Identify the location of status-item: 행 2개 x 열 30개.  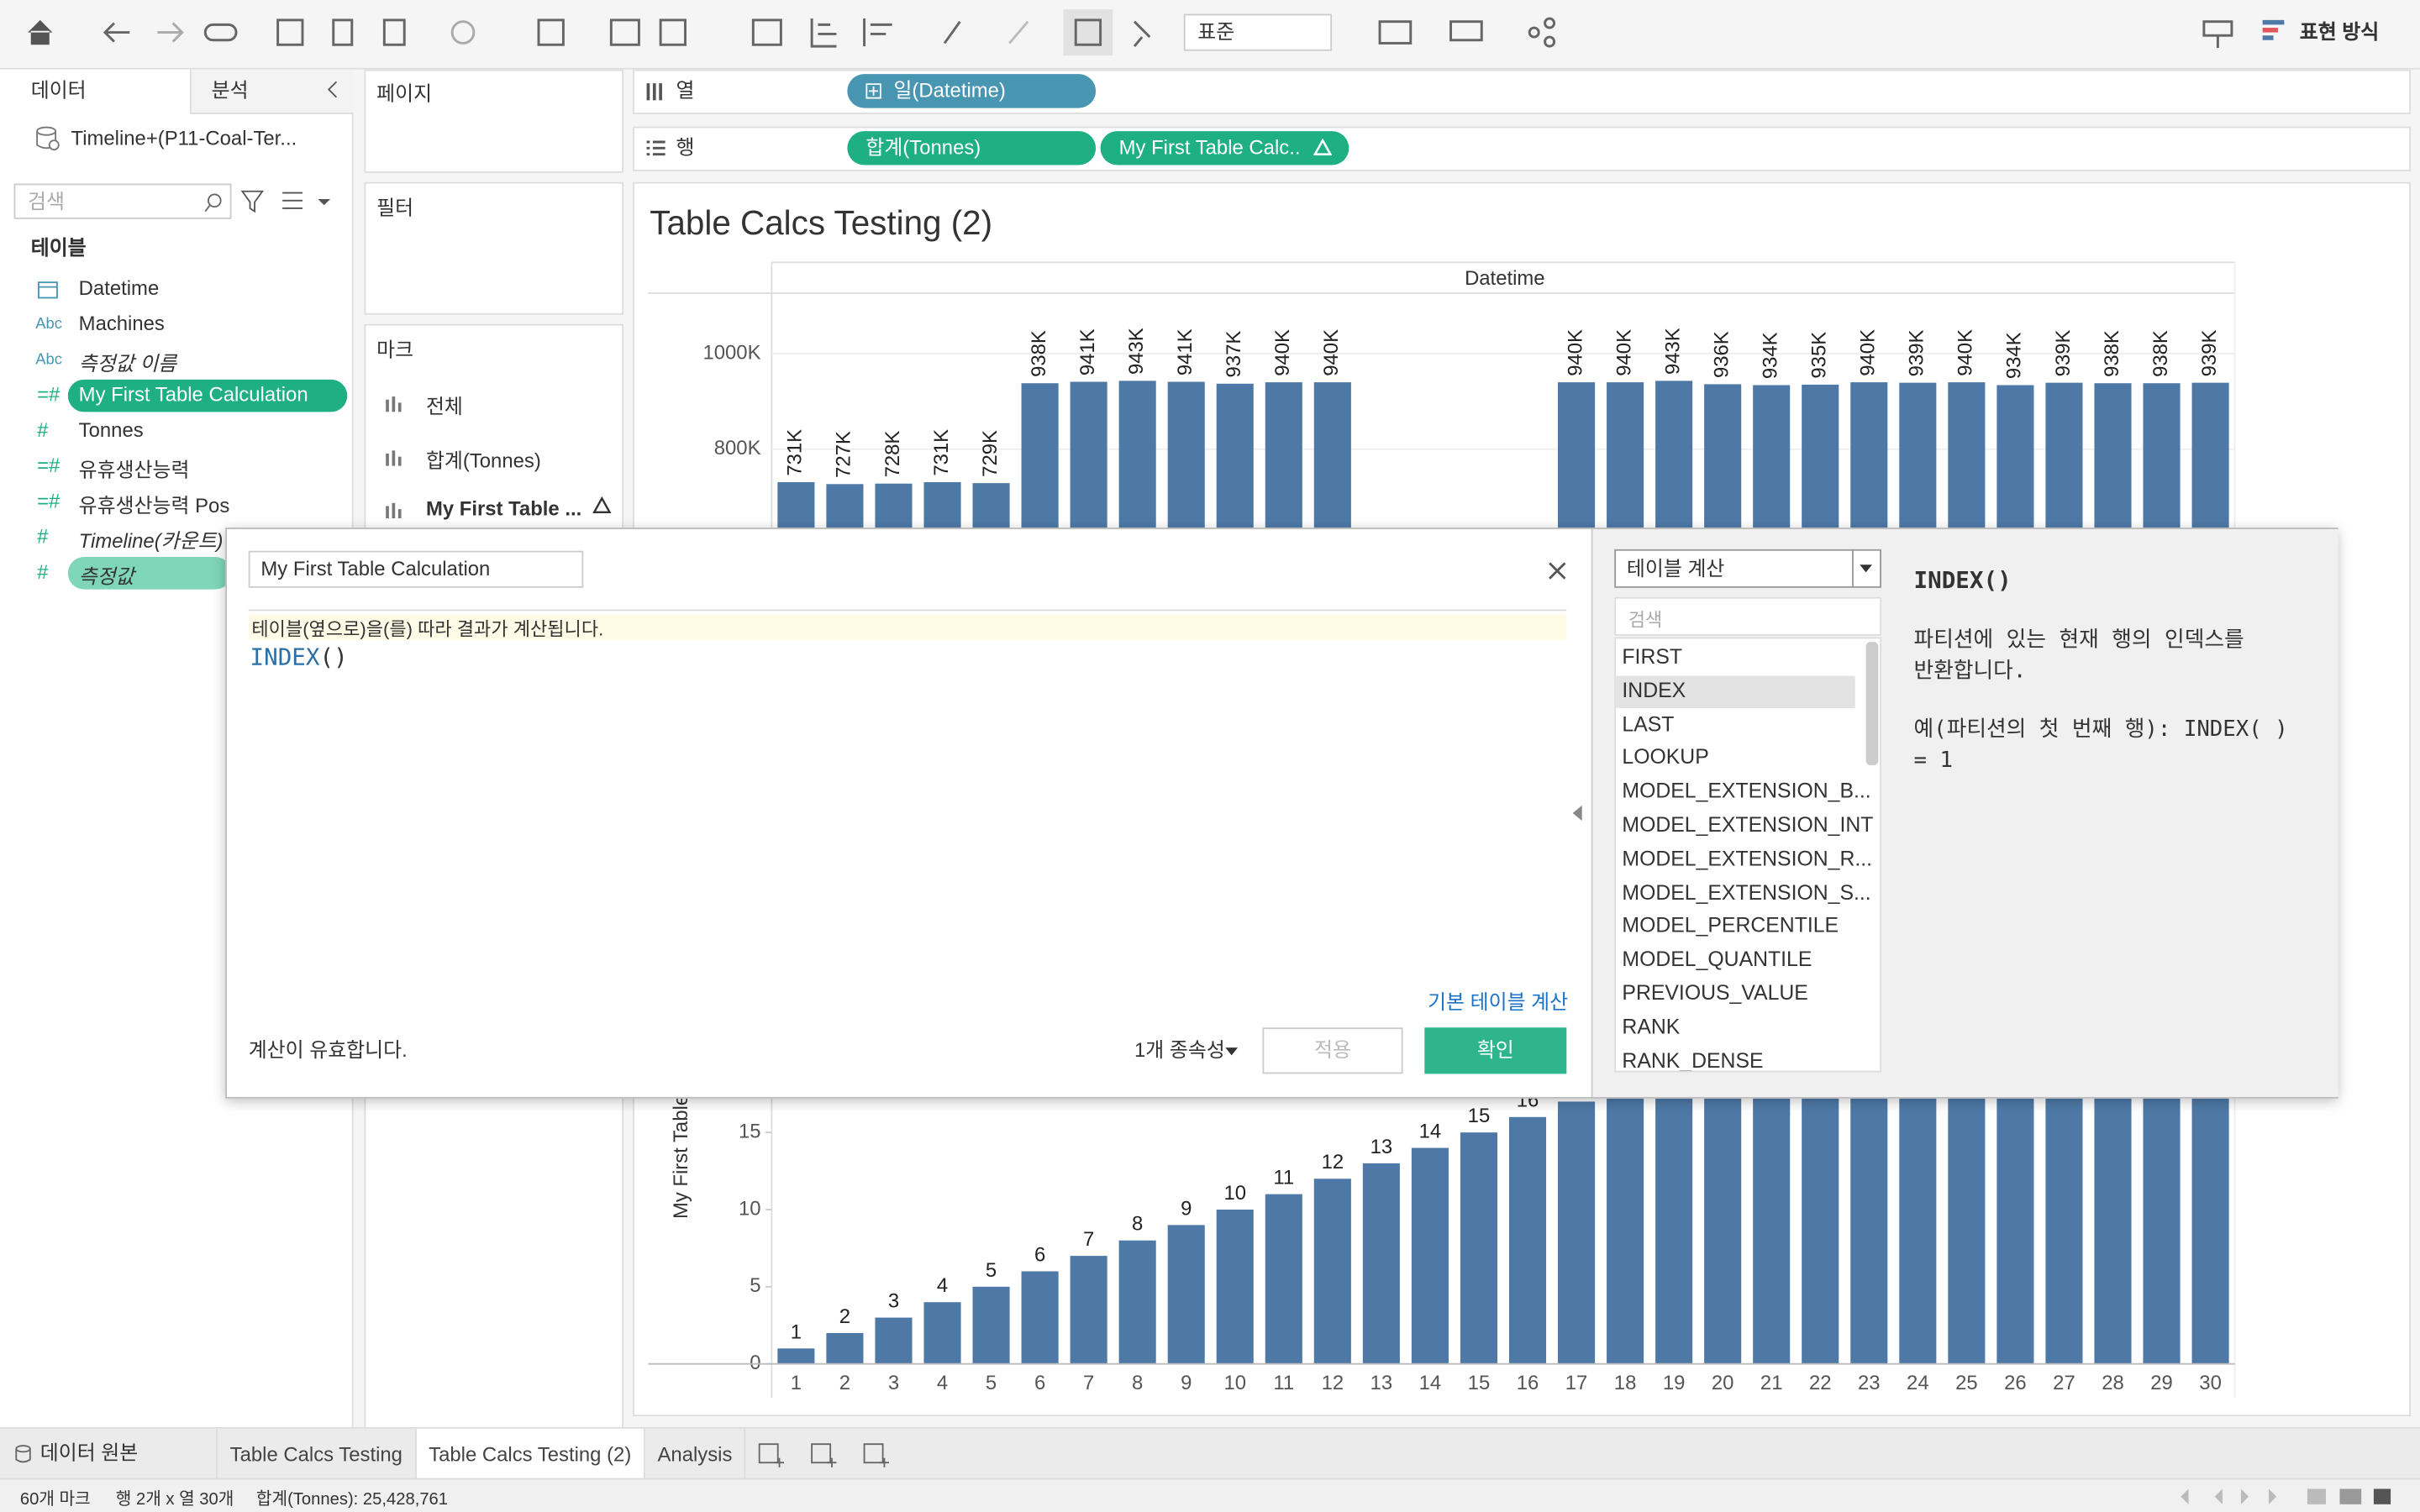
(174, 1499).